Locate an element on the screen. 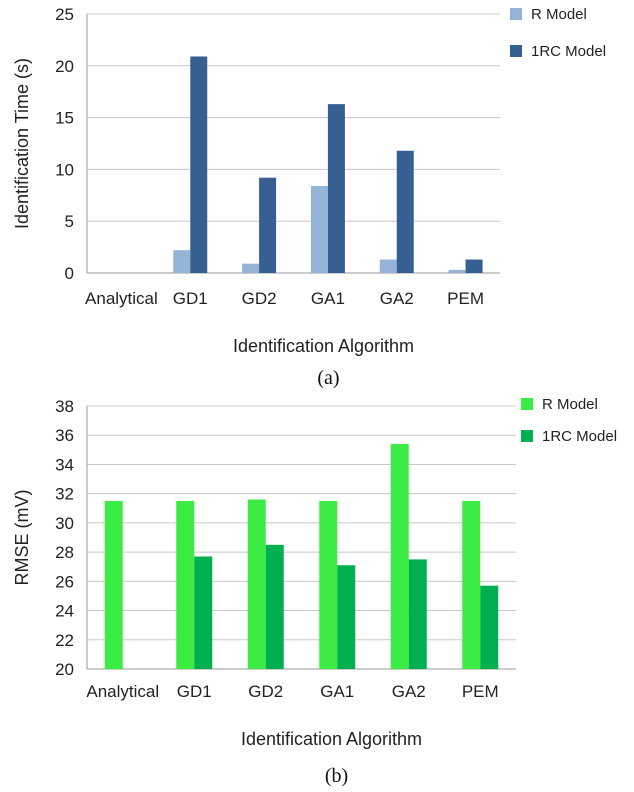  y-tick-label: 38 is located at coordinates (64, 406).